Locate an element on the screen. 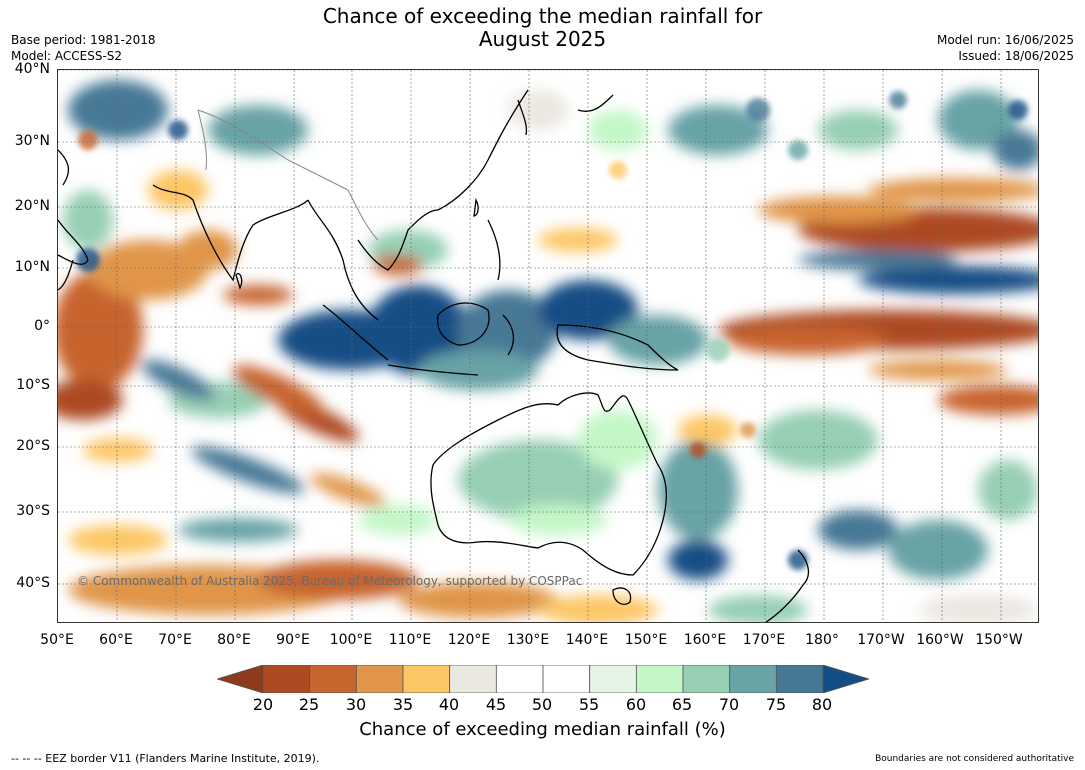  lon-label-180: 180° is located at coordinates (822, 640).